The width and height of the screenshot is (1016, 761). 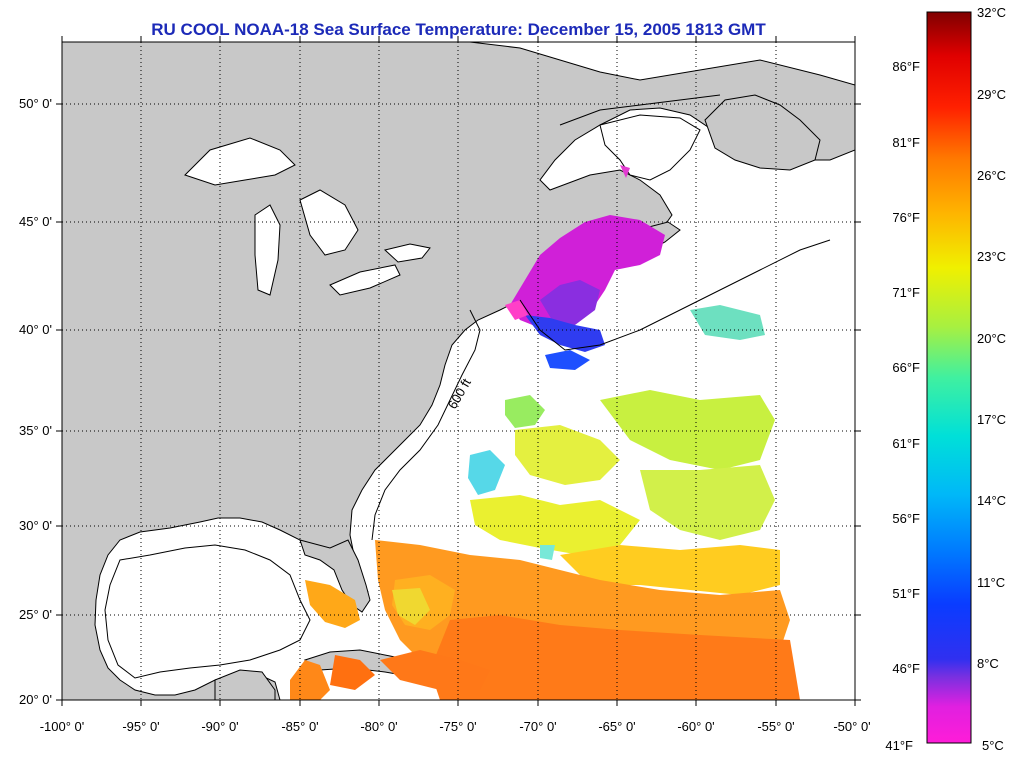 I want to click on lat-label: 45° 0', so click(x=35, y=221).